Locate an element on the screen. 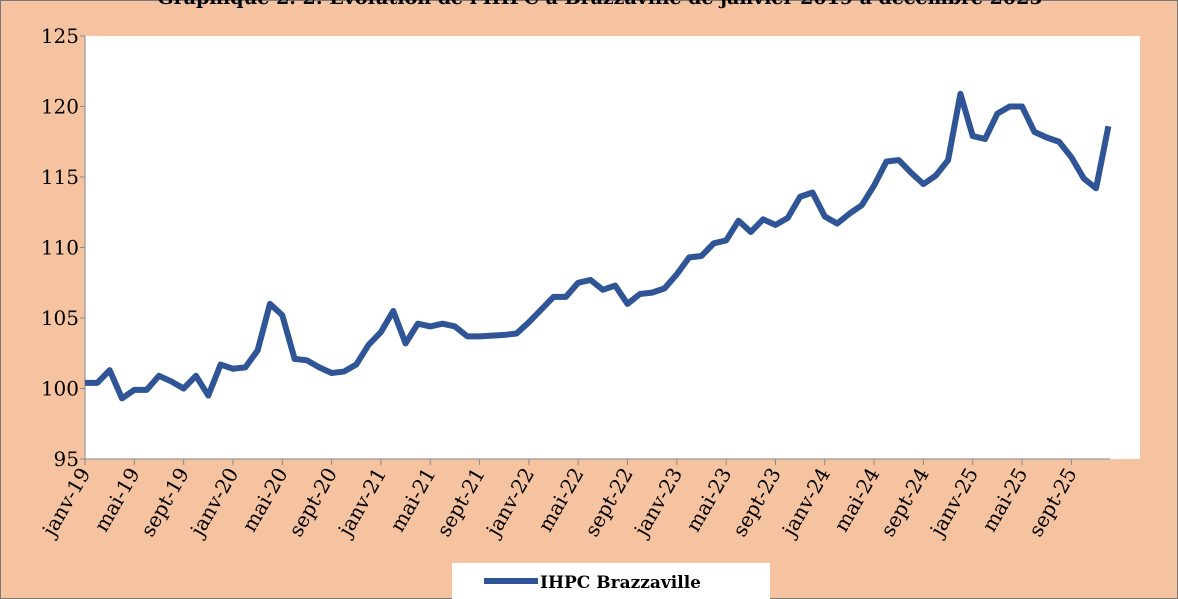 The width and height of the screenshot is (1178, 599). y-tick-label: 100 is located at coordinates (60, 389).